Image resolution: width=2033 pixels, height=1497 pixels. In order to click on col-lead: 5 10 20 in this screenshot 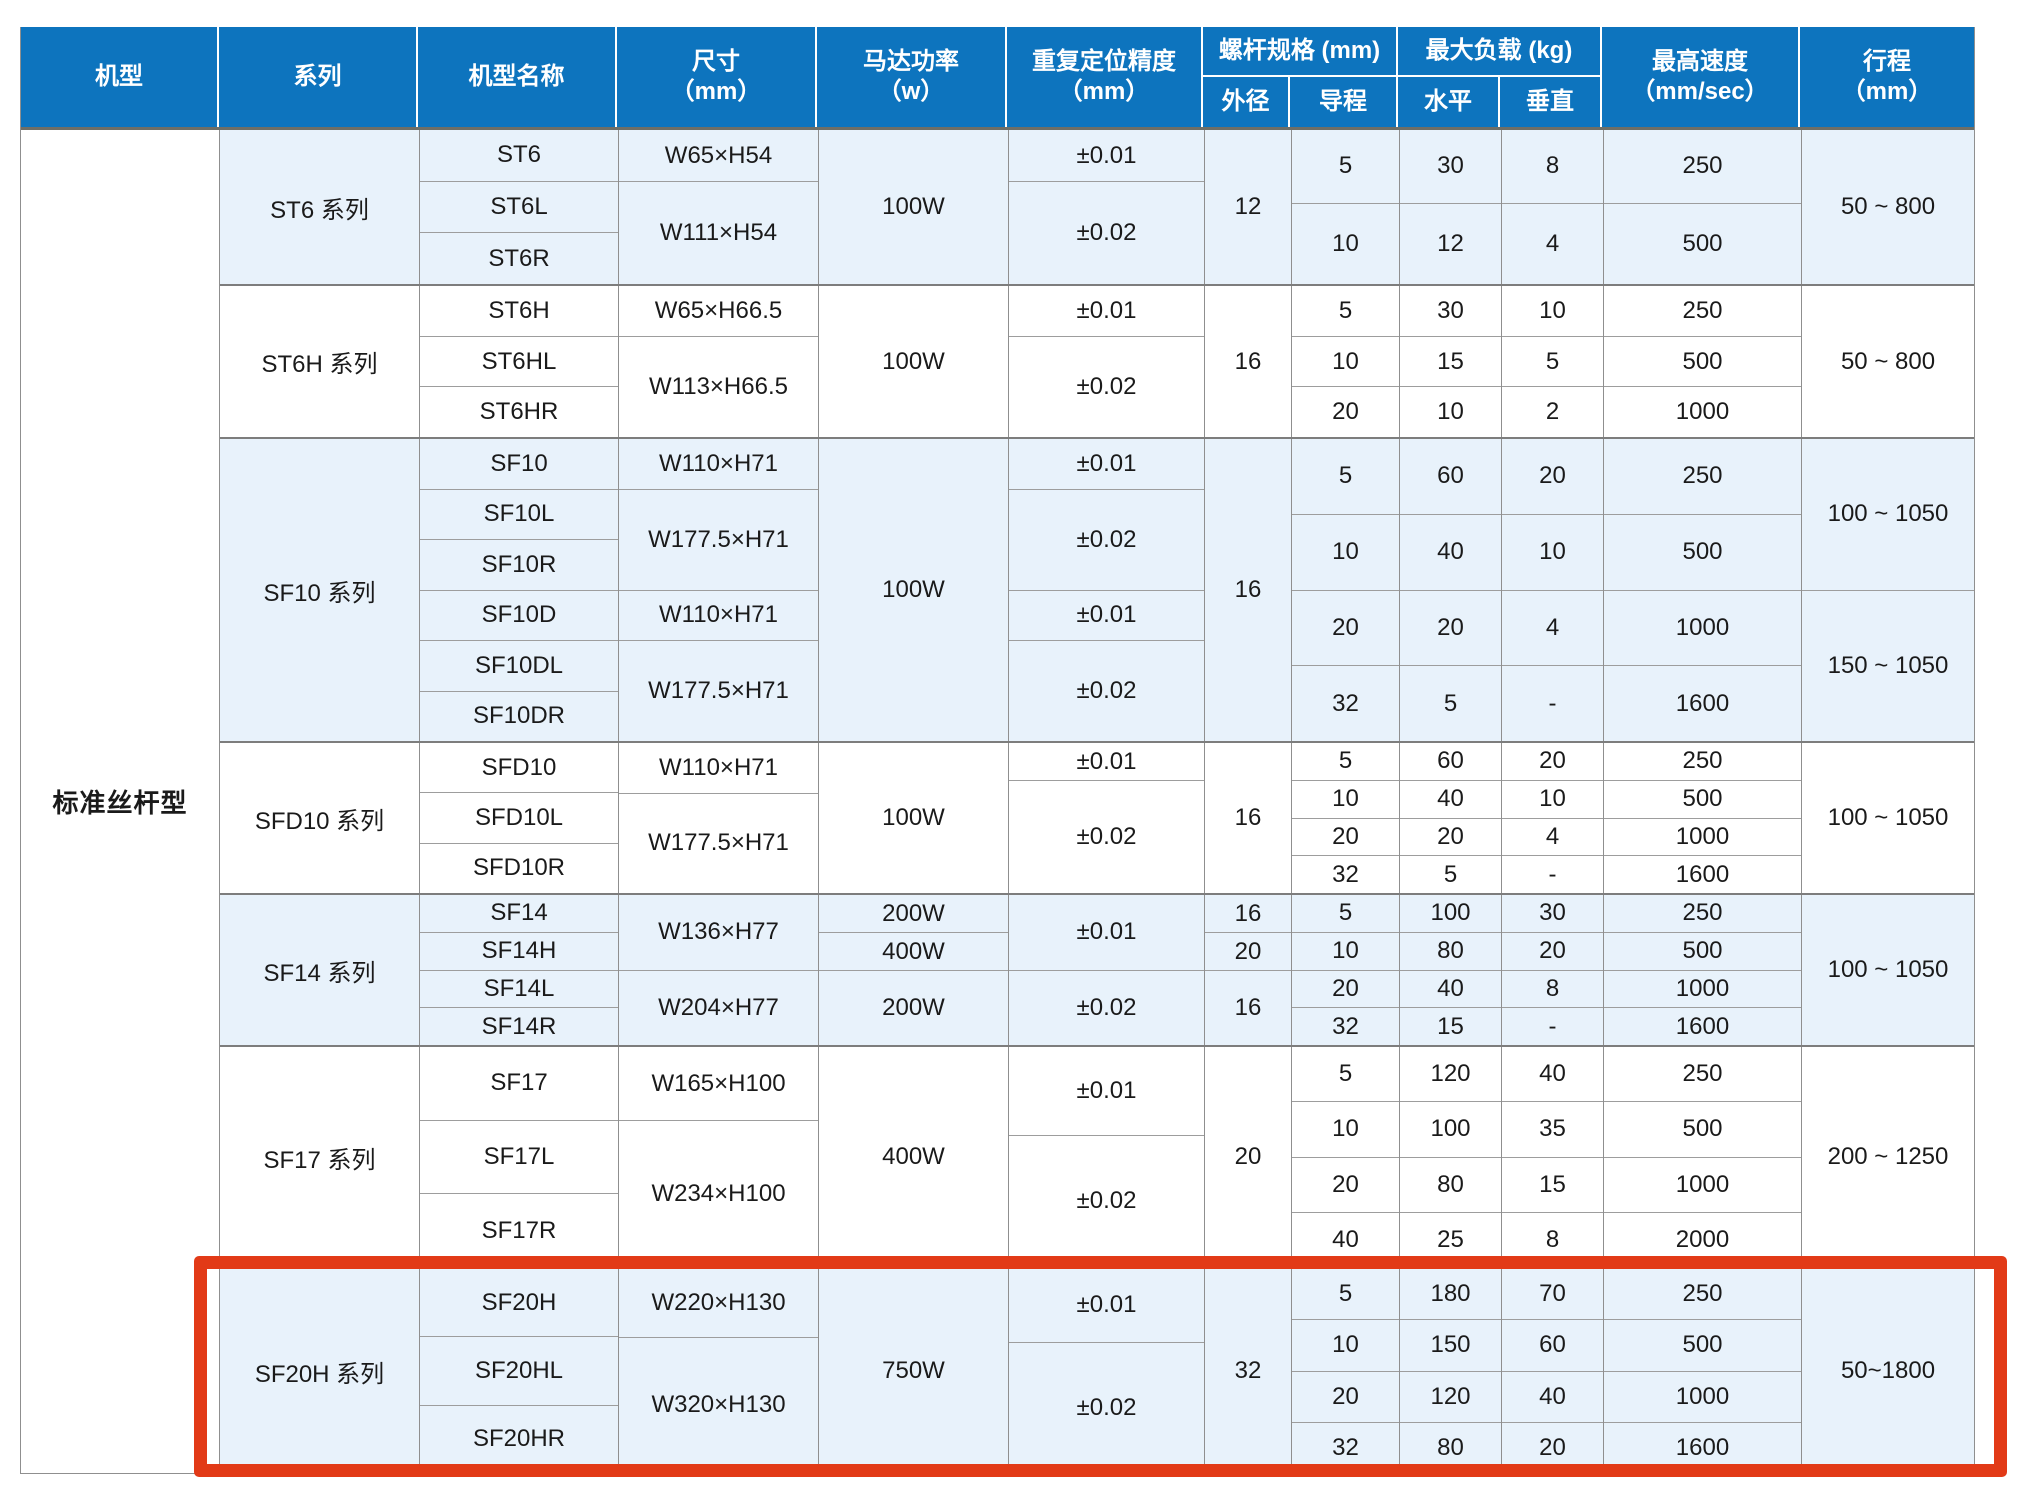, I will do `click(1345, 361)`.